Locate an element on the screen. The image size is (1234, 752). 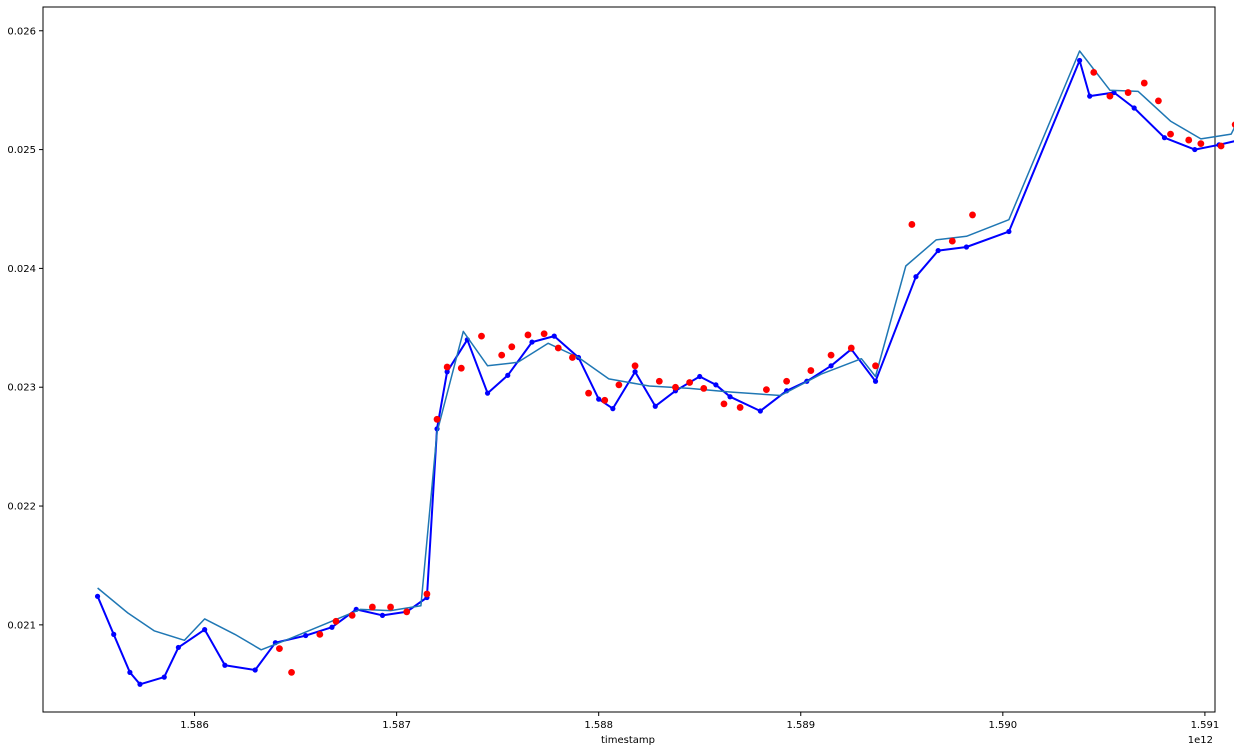
y-tick-label: 0.023 is located at coordinates (21, 388).